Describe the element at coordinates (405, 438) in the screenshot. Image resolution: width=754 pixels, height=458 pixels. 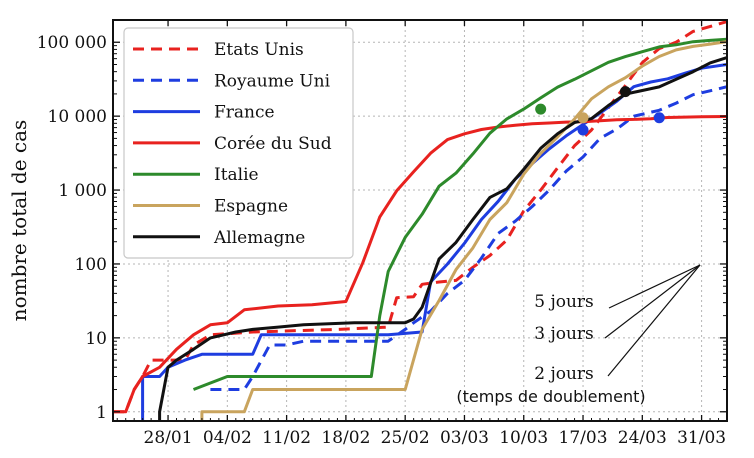
I see `x-tick-label: 25/02` at that location.